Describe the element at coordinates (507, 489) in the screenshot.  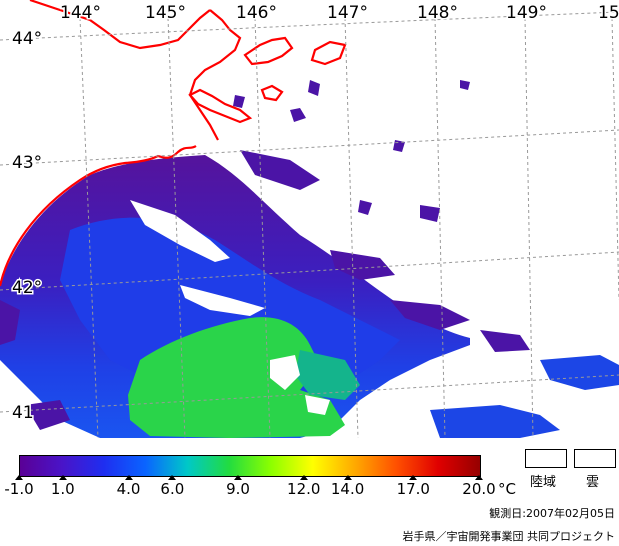
I see `temperature-unit: °C` at that location.